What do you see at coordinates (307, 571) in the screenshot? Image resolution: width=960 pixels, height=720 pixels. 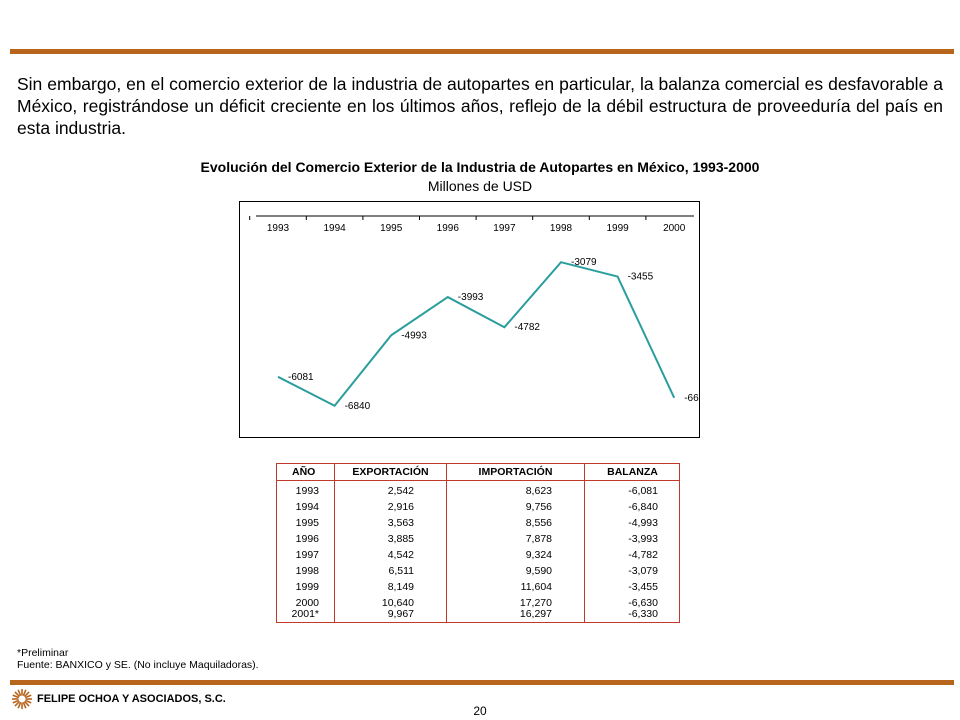 I see `table-cell: 1998` at bounding box center [307, 571].